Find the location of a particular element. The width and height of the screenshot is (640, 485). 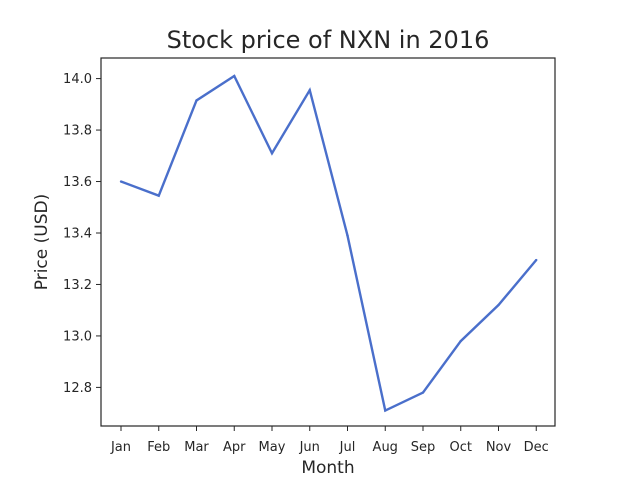

y-tick-label: 14.0 is located at coordinates (77, 79).